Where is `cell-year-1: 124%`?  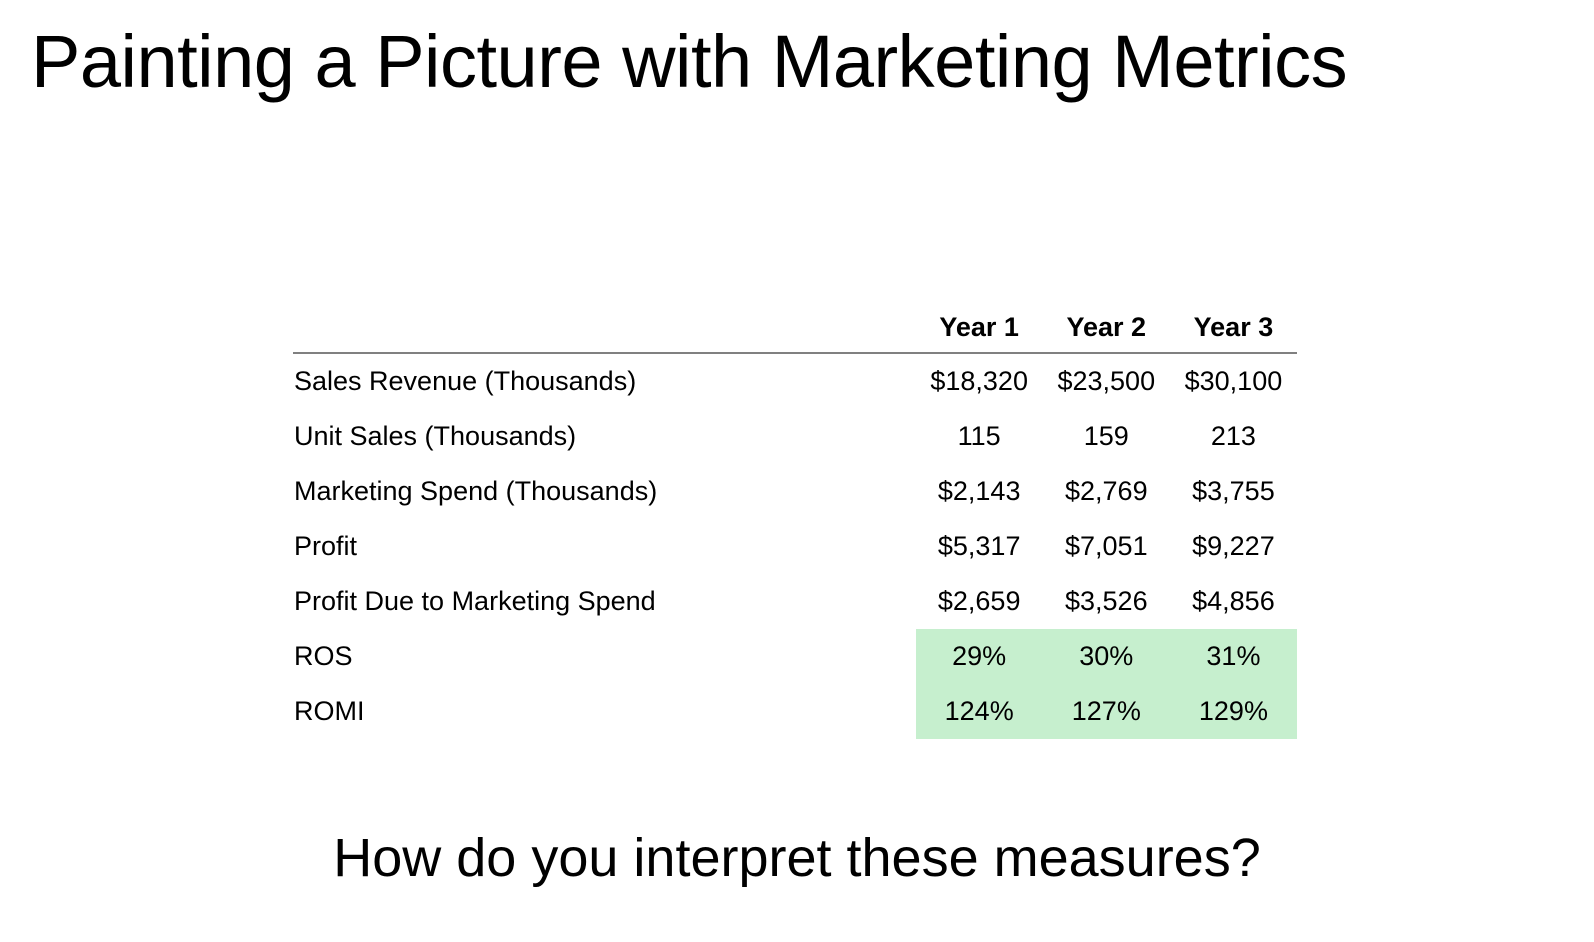
cell-year-1: 124% is located at coordinates (979, 711).